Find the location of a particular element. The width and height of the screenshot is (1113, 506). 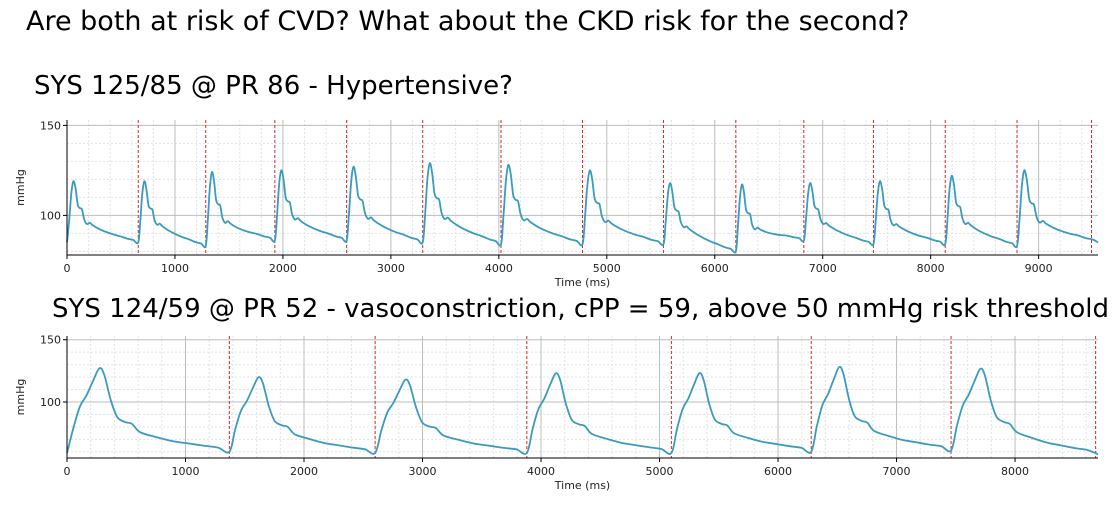

chart-1-x-tick-label: 8000 is located at coordinates (931, 268).